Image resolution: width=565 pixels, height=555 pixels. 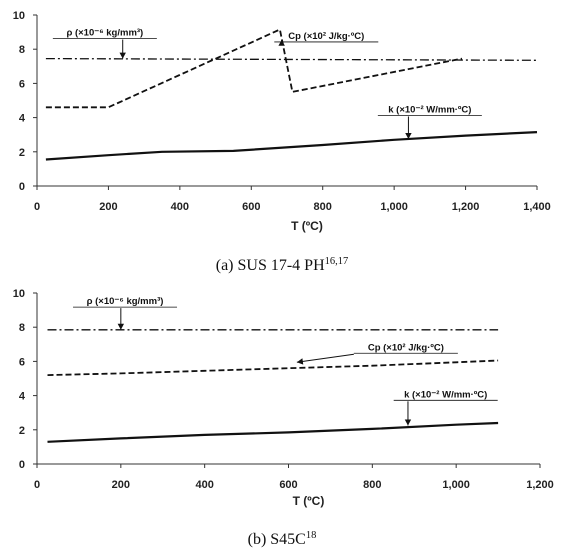 What do you see at coordinates (337, 261) in the screenshot?
I see `caption-reference: 16,17` at bounding box center [337, 261].